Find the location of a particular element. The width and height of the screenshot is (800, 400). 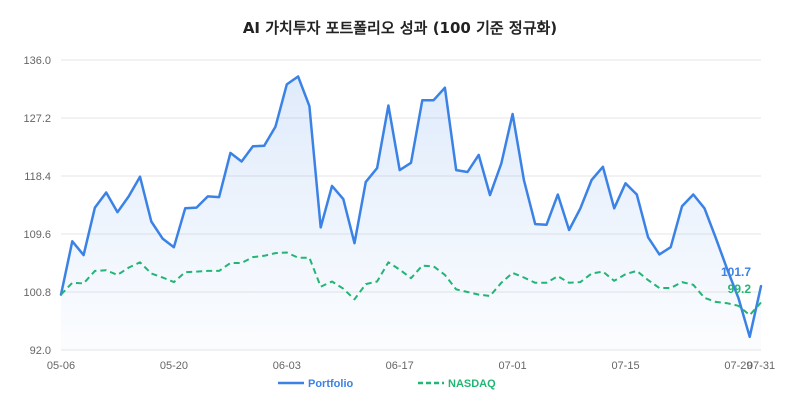

y-tick-label: 109.6 is located at coordinates (37, 235).